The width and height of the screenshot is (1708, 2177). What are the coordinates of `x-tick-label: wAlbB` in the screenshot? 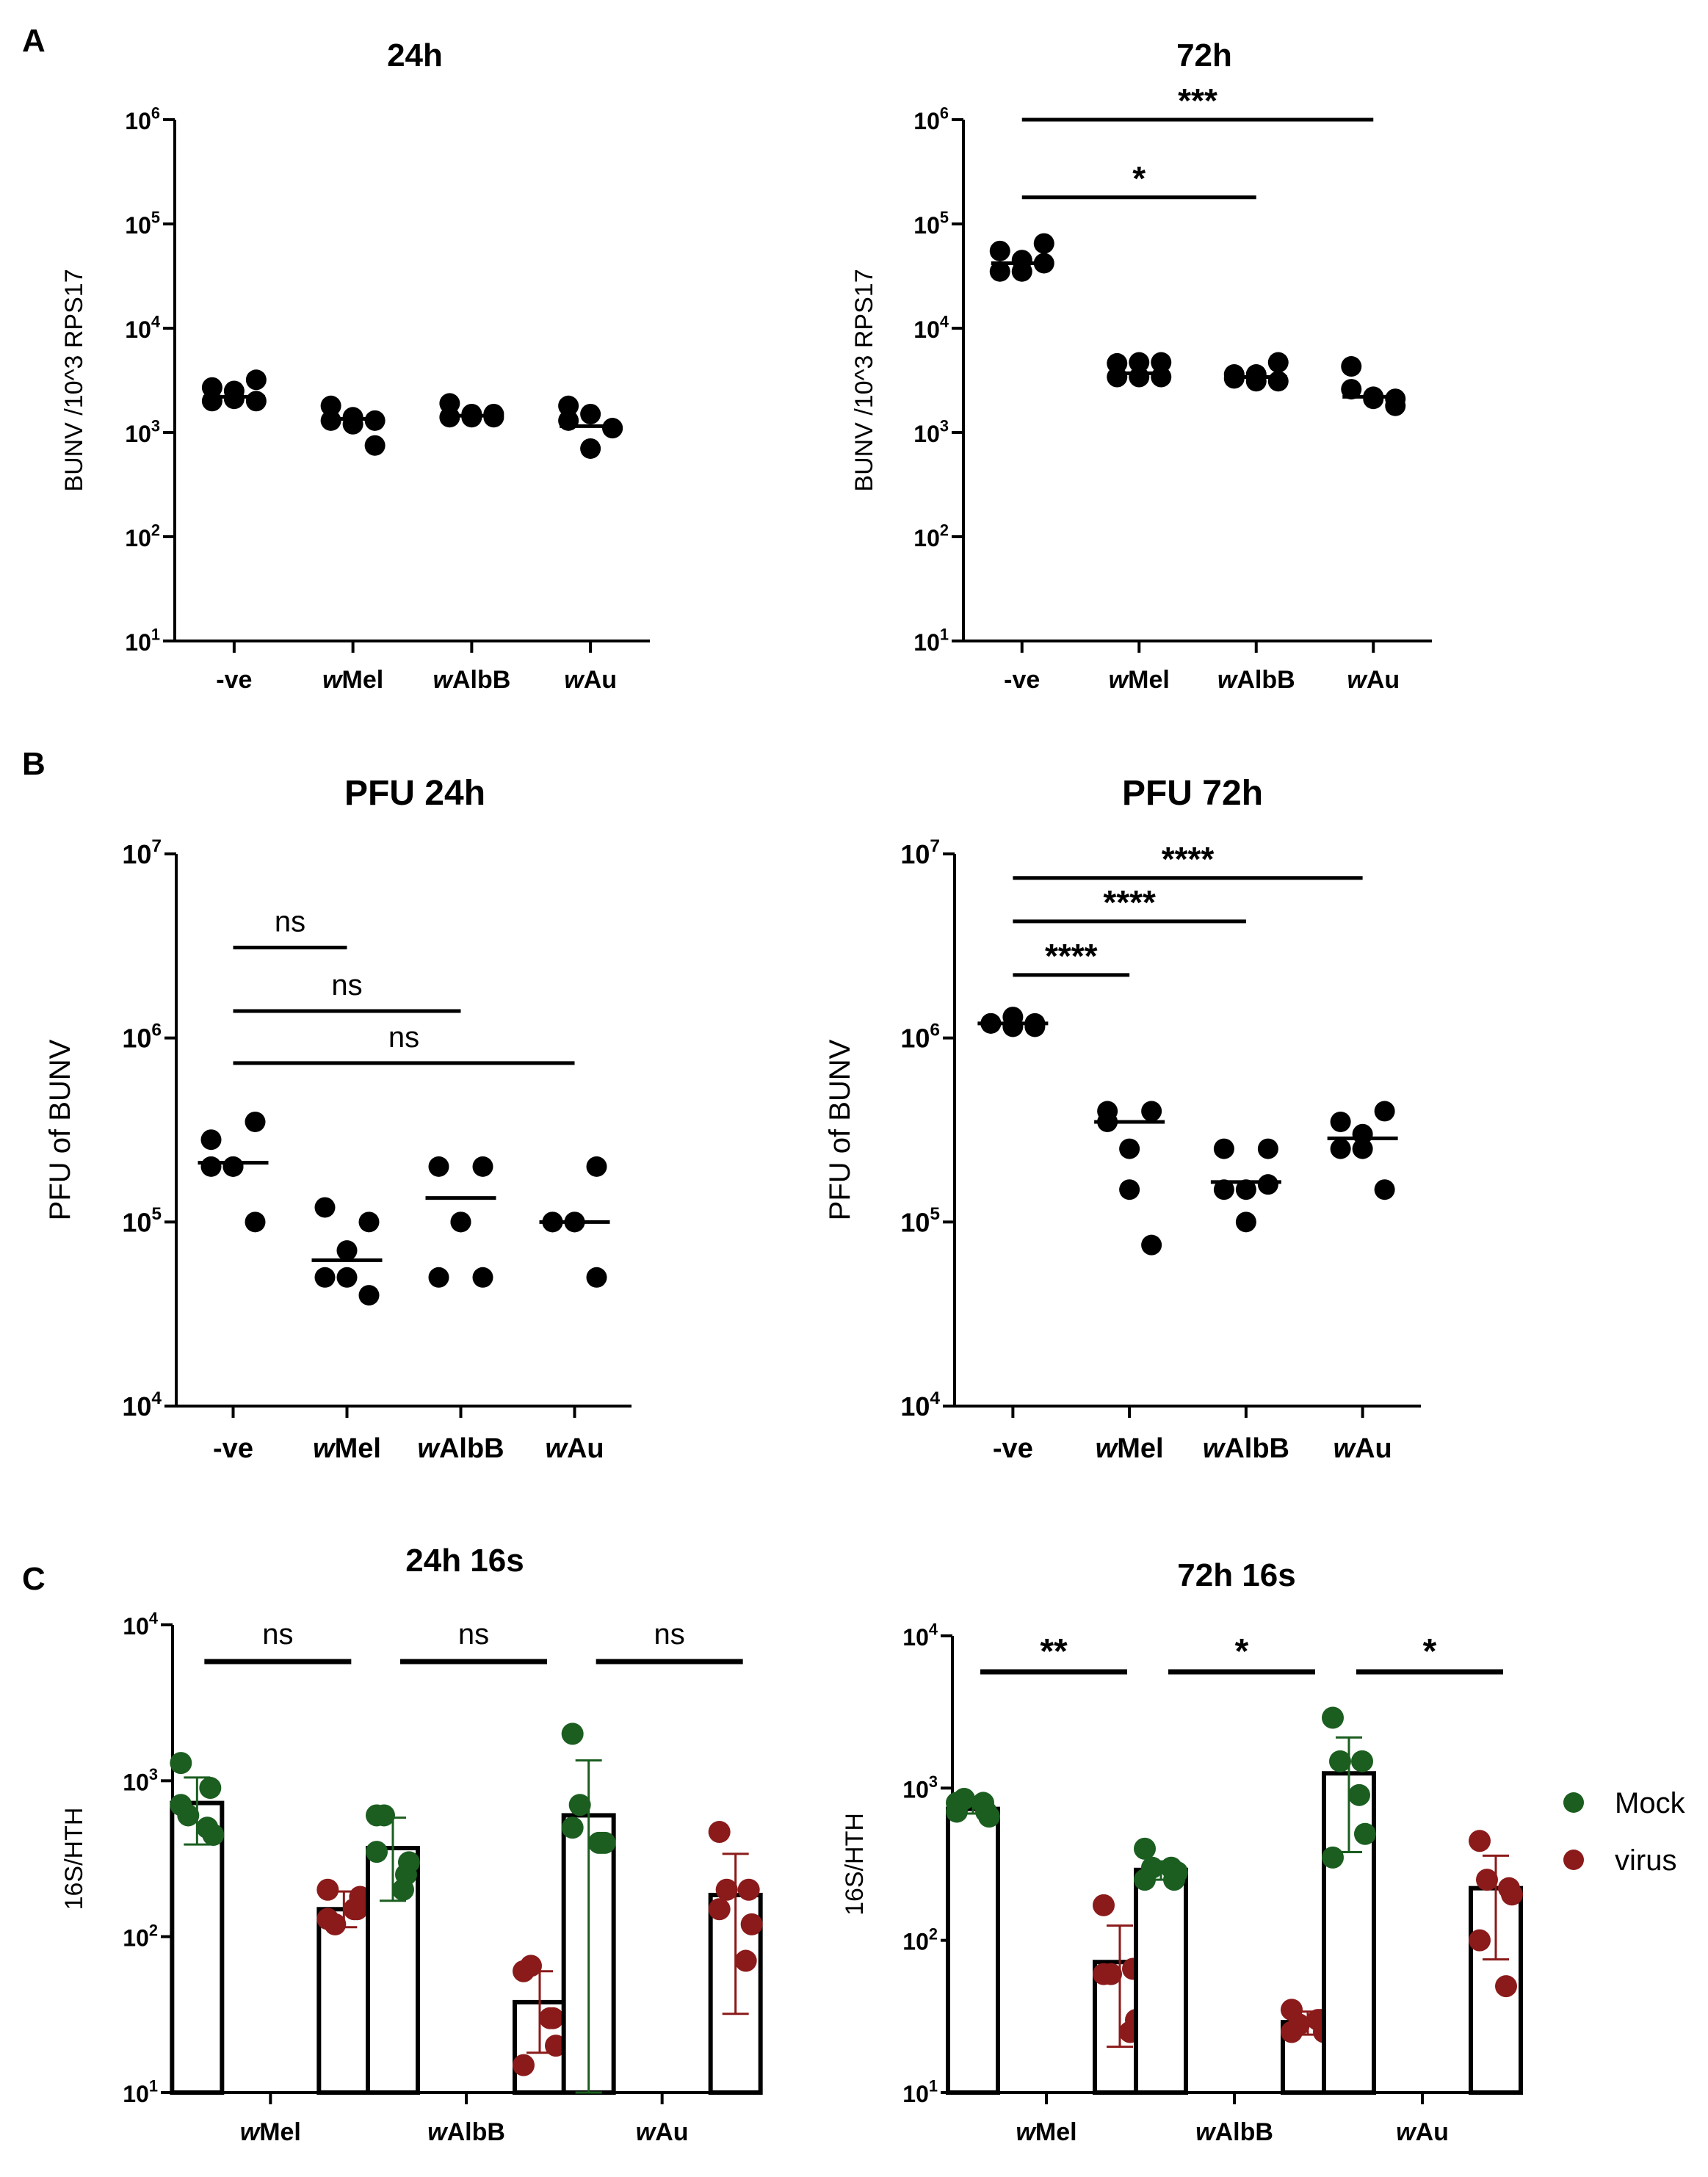 It's located at (466, 2132).